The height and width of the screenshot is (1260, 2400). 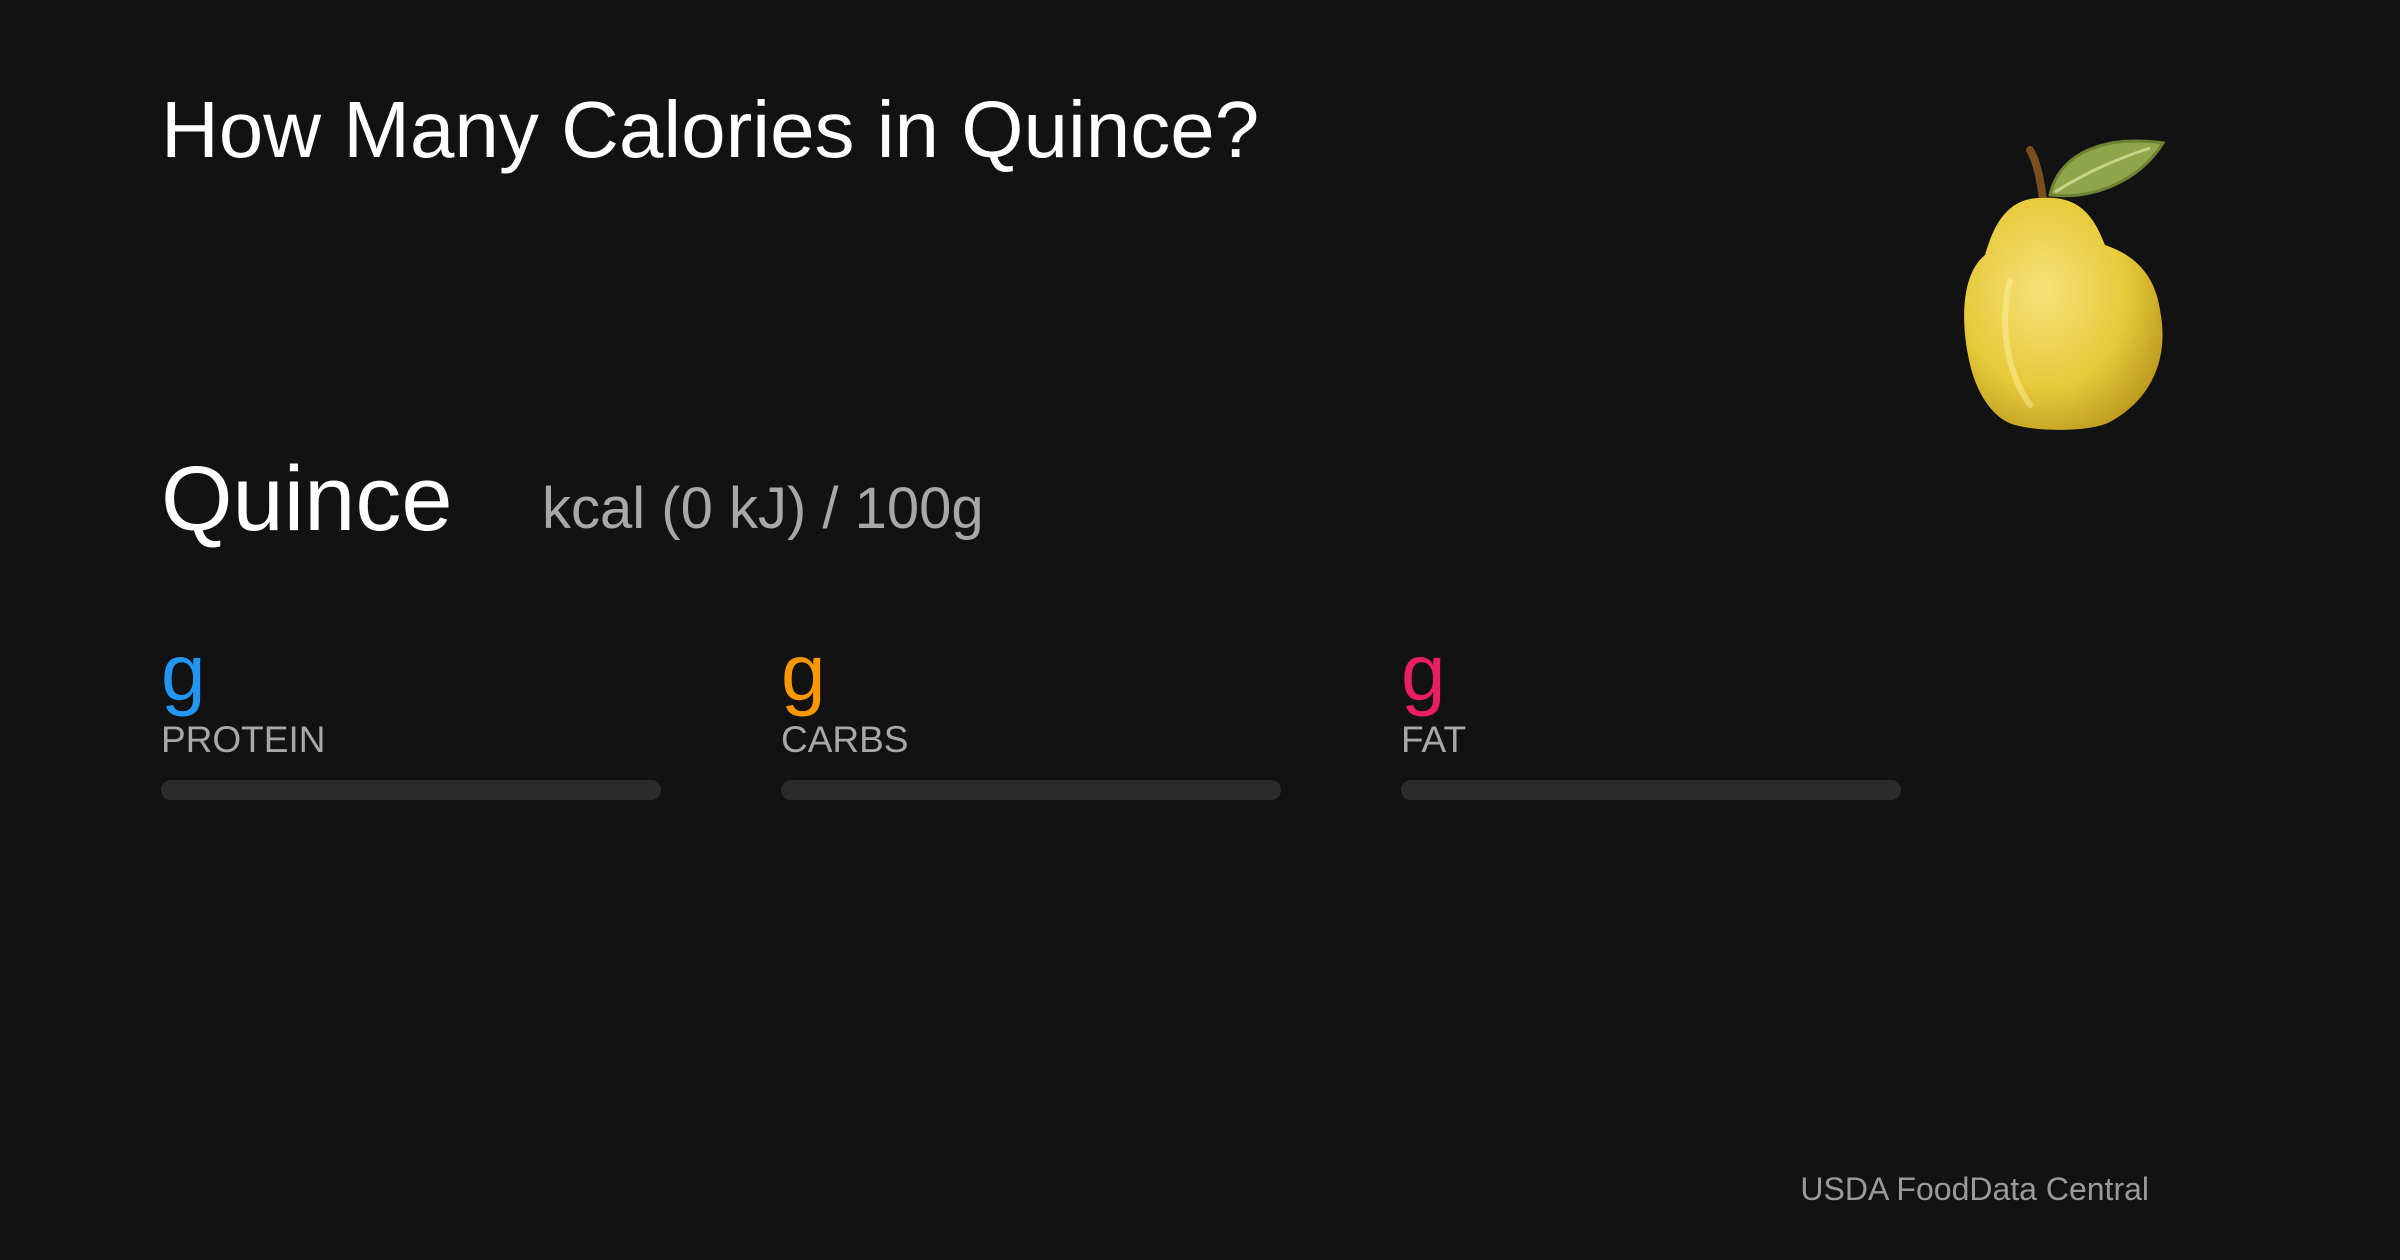 I want to click on quince-illustration, so click(x=2065, y=284).